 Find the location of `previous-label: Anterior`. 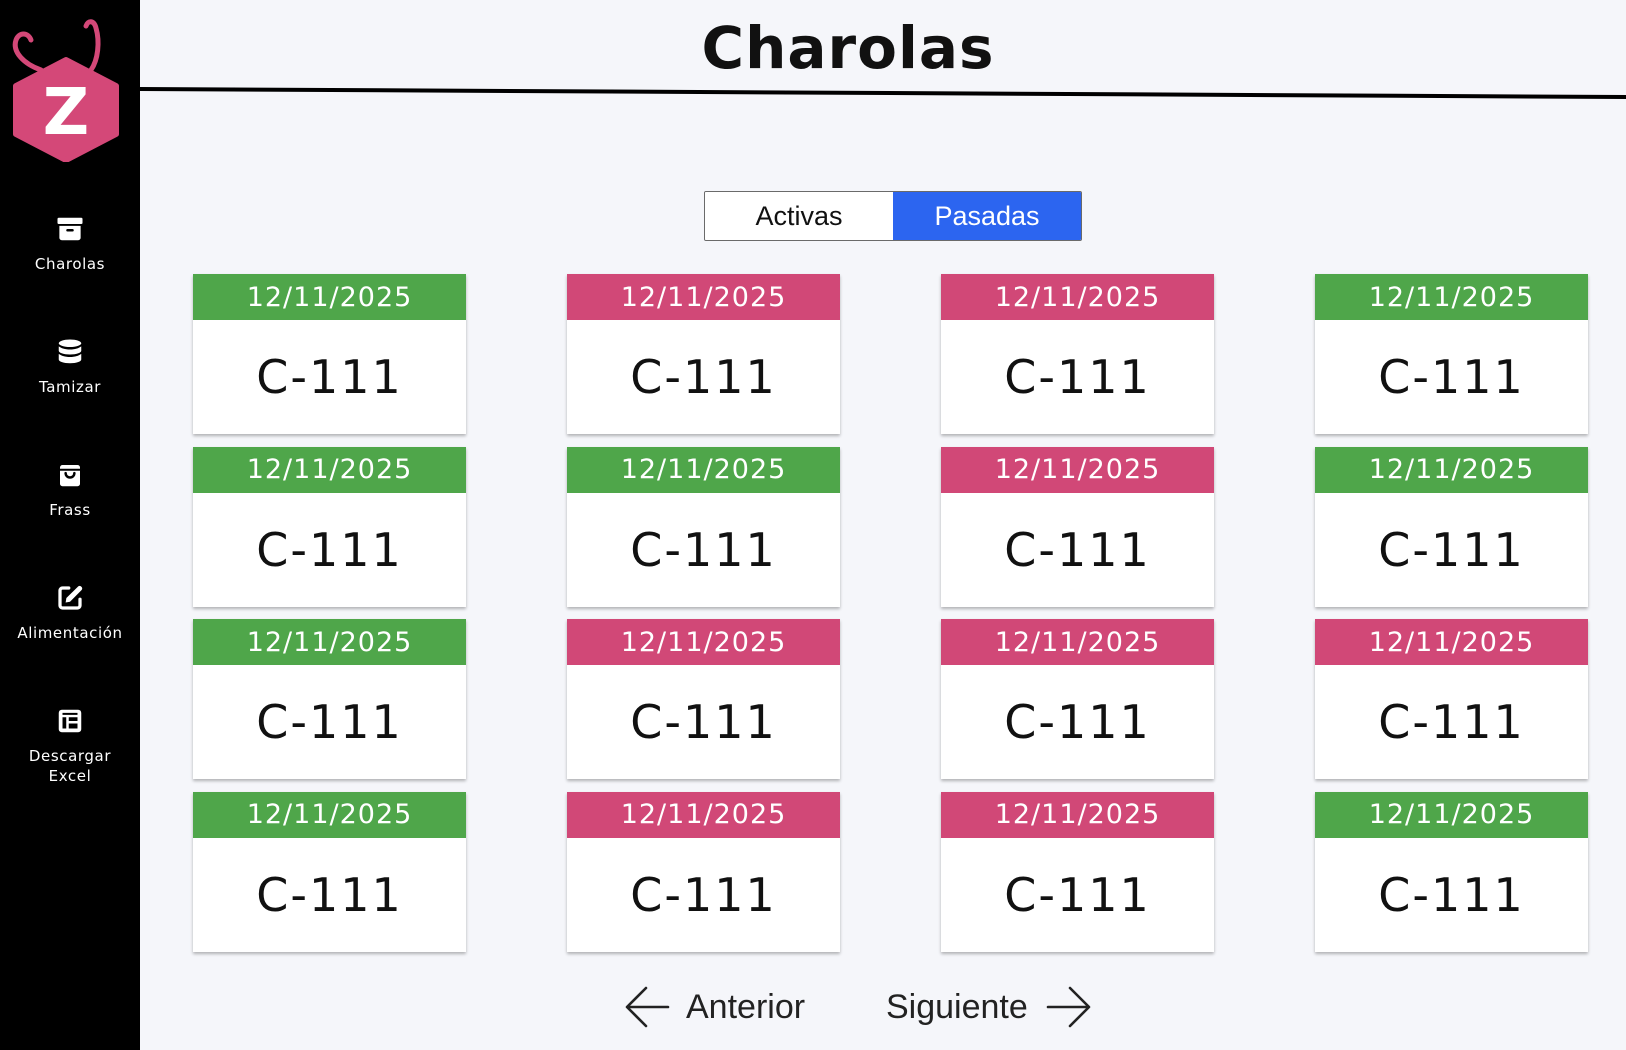

previous-label: Anterior is located at coordinates (746, 1006).